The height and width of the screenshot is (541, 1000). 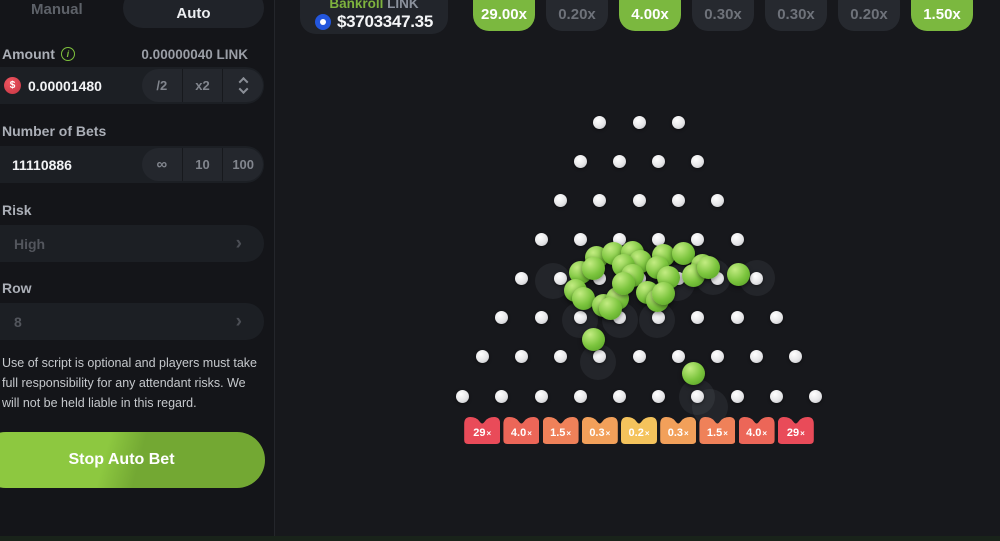 I want to click on amount-input, so click(x=80, y=85).